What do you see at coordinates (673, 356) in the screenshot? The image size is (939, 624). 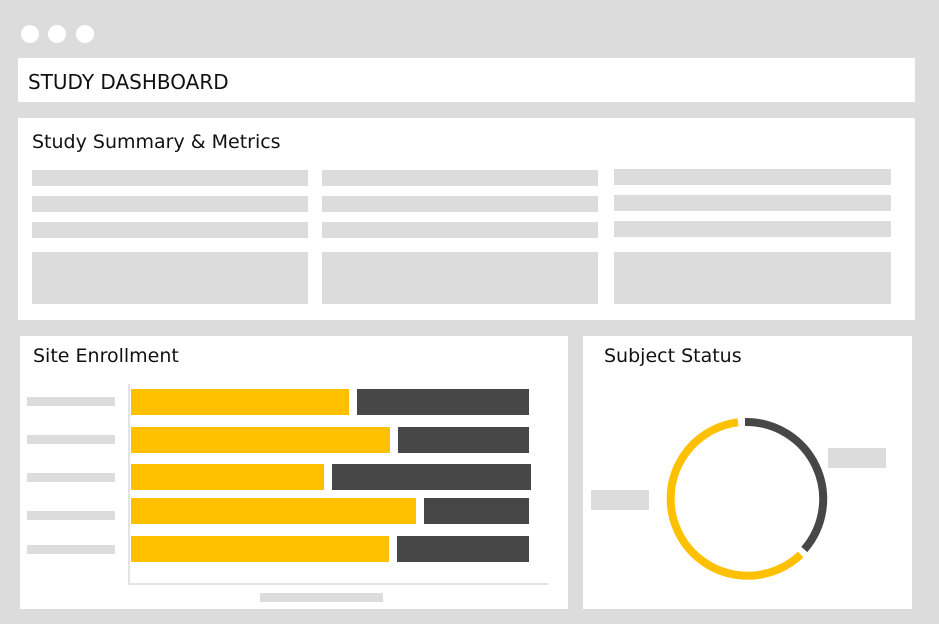 I see `subject-status-title: Subject Status` at bounding box center [673, 356].